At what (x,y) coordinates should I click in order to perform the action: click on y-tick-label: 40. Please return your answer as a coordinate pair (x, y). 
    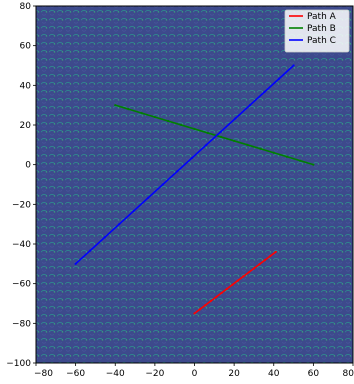
    Looking at the image, I should click on (26, 86).